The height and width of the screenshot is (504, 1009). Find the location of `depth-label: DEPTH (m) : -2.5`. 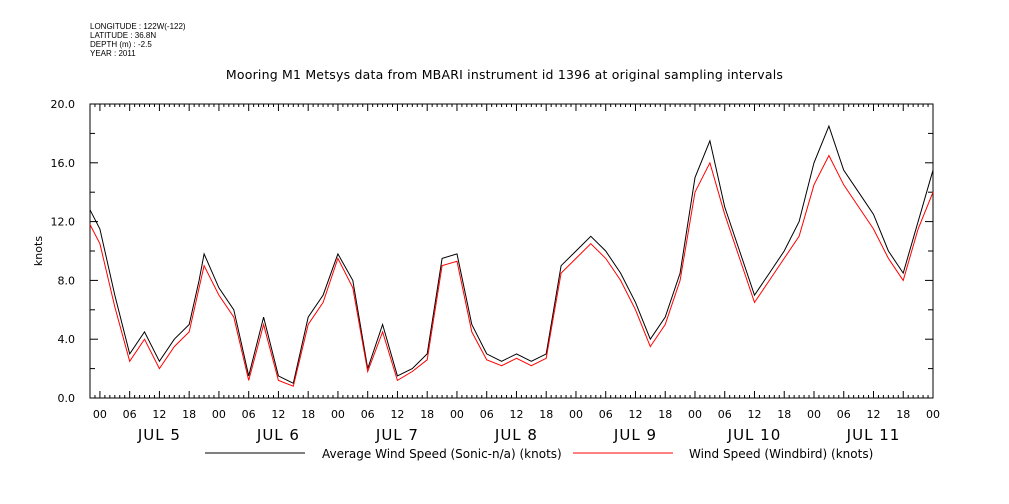

depth-label: DEPTH (m) : -2.5 is located at coordinates (121, 44).